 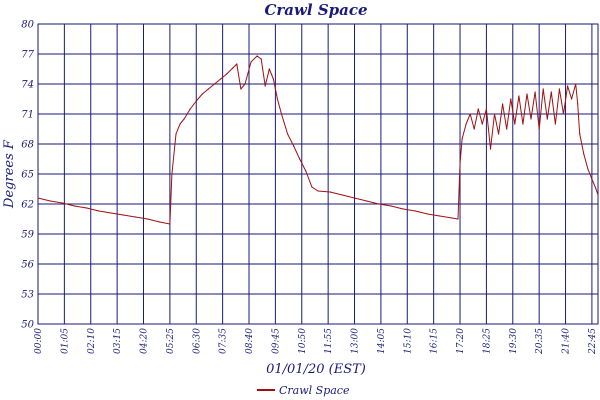 I want to click on y-tick-label: 53, so click(x=27, y=295).